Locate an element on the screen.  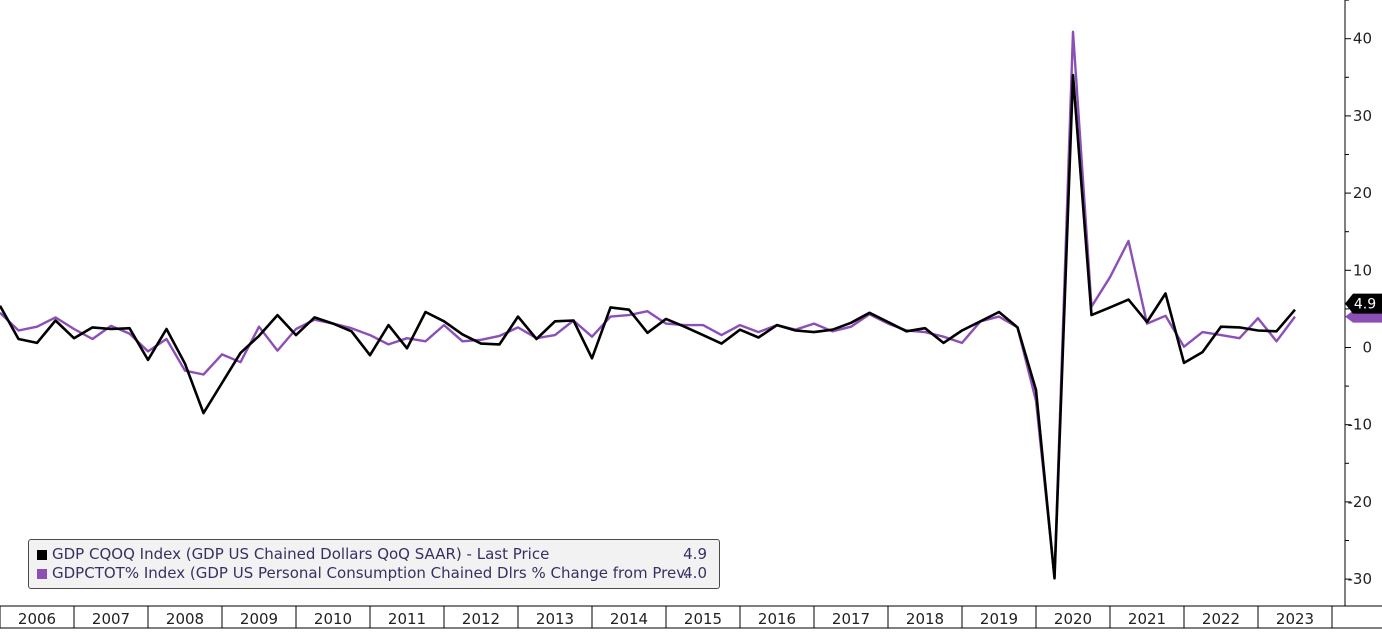
x-tick-label: 2013 is located at coordinates (555, 619).